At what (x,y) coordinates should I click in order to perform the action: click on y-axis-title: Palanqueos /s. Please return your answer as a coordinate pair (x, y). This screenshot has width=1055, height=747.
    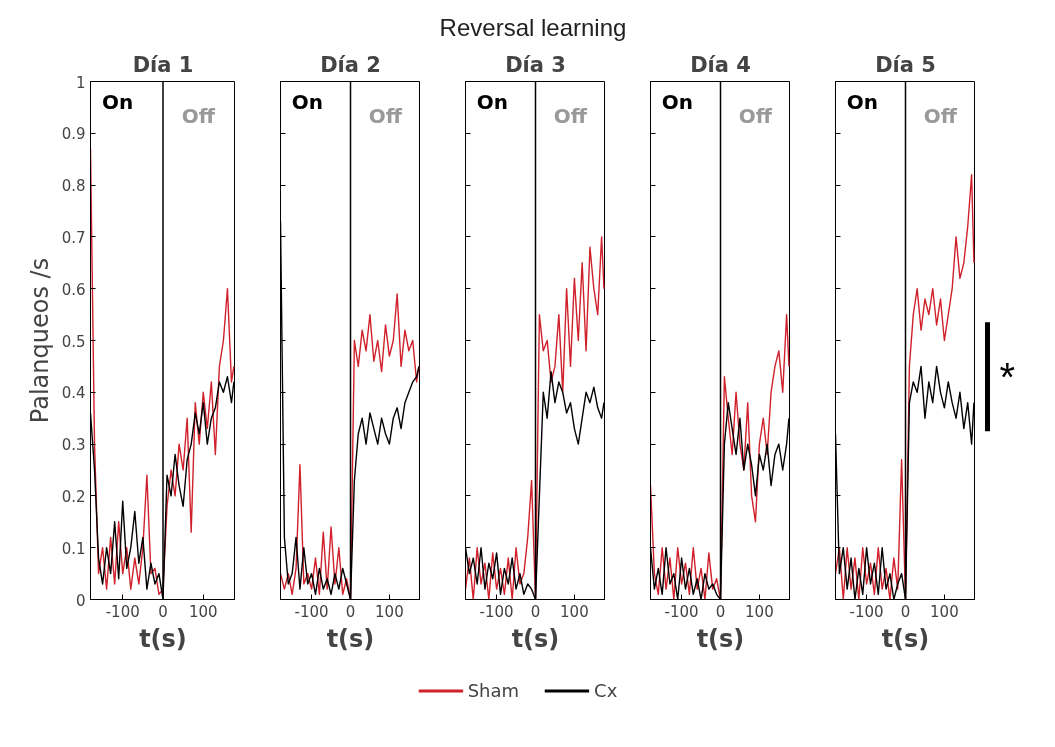
    Looking at the image, I should click on (39, 340).